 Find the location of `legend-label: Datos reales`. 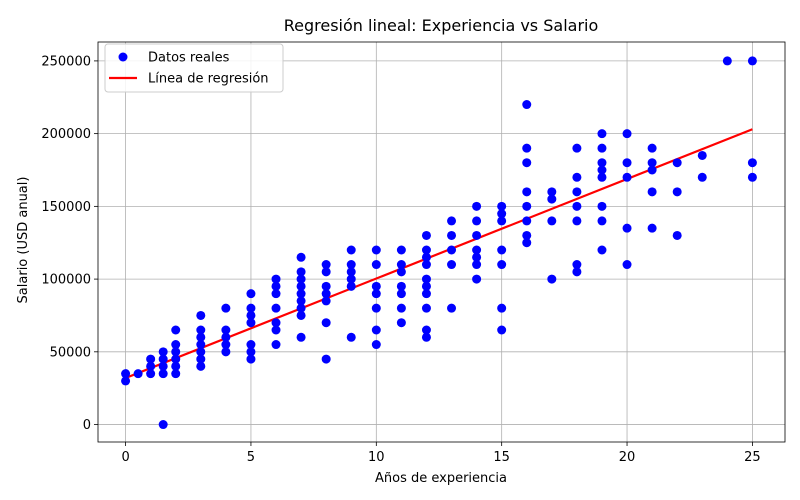

legend-label: Datos reales is located at coordinates (189, 58).